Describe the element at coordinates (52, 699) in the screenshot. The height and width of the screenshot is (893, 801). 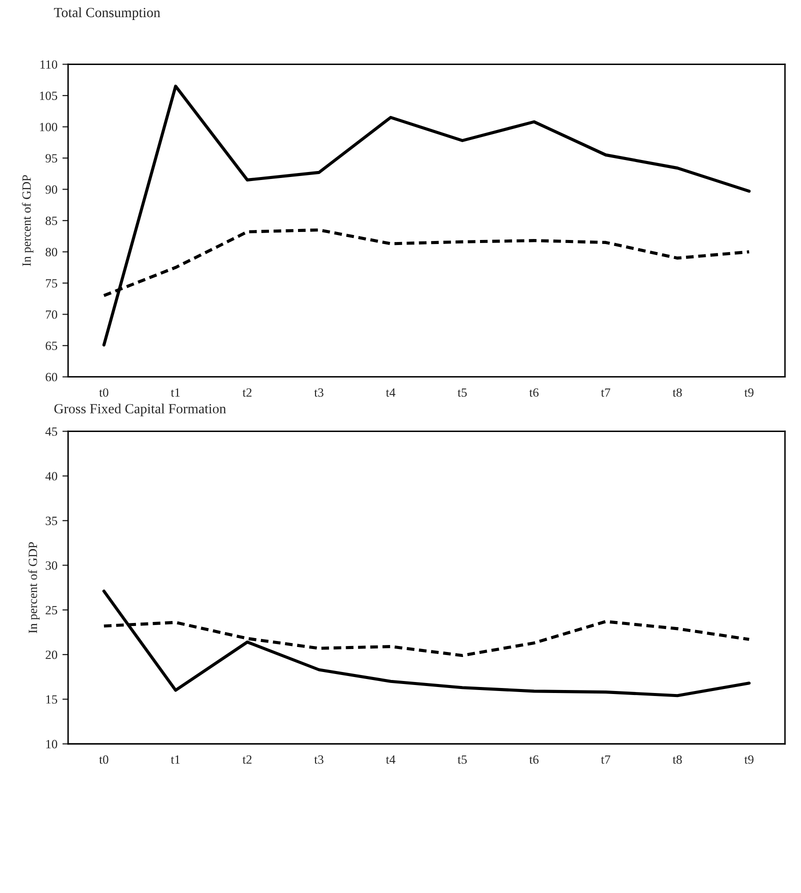
I see `y-tick-label: 15` at that location.